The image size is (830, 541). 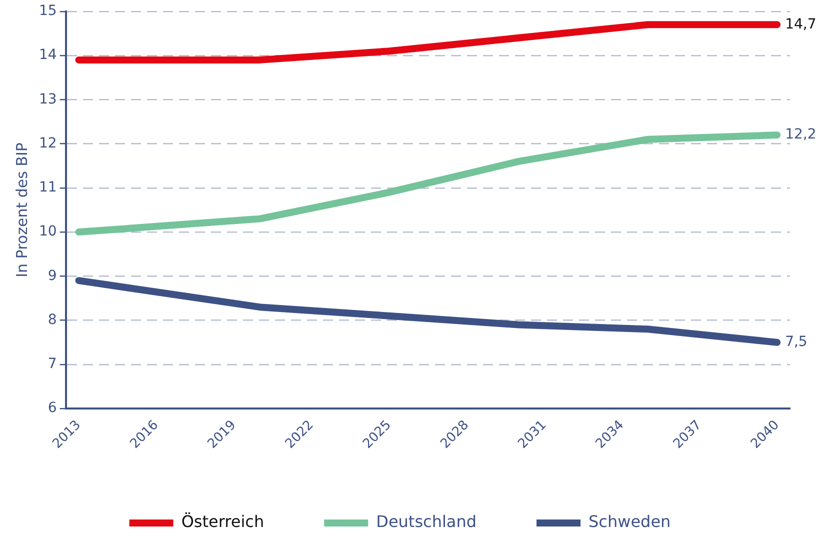 What do you see at coordinates (800, 24) in the screenshot?
I see `data-label: 14,7` at bounding box center [800, 24].